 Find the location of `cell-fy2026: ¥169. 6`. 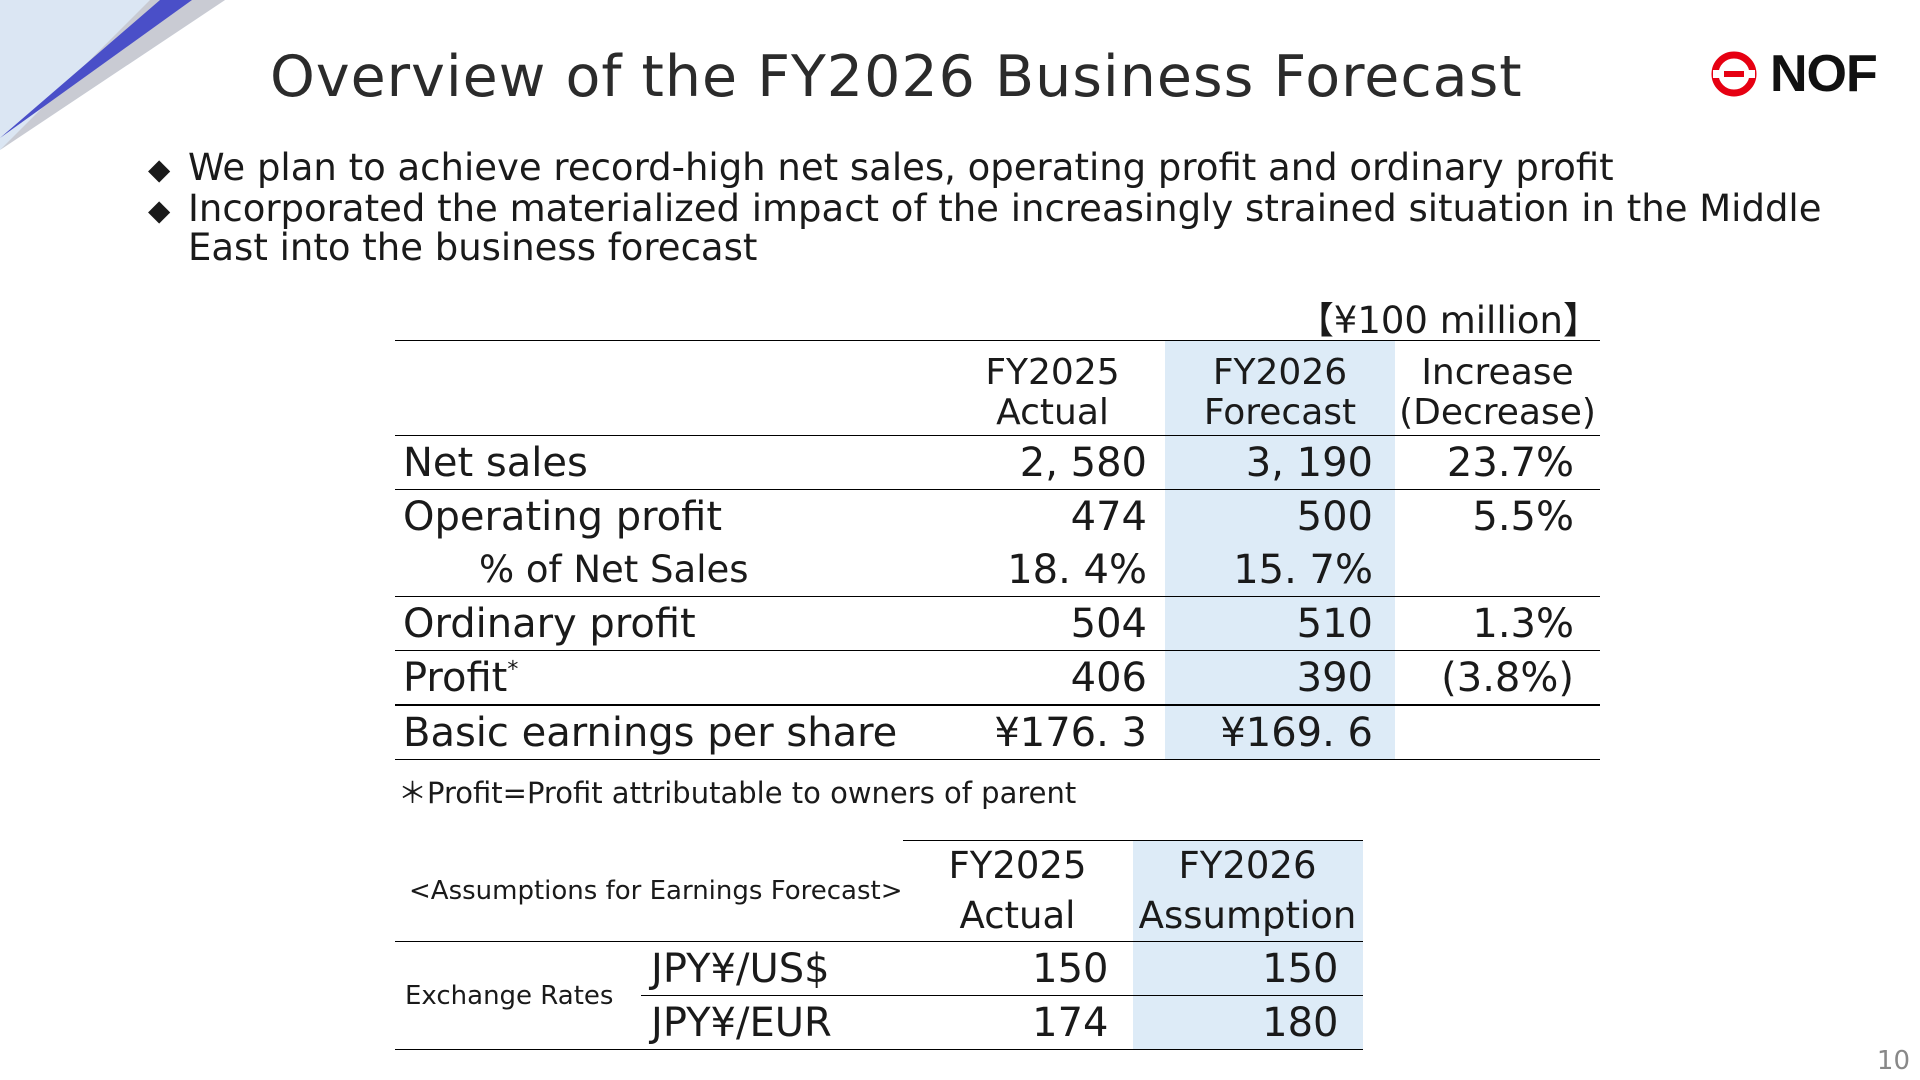

cell-fy2026: ¥169. 6 is located at coordinates (1280, 732).